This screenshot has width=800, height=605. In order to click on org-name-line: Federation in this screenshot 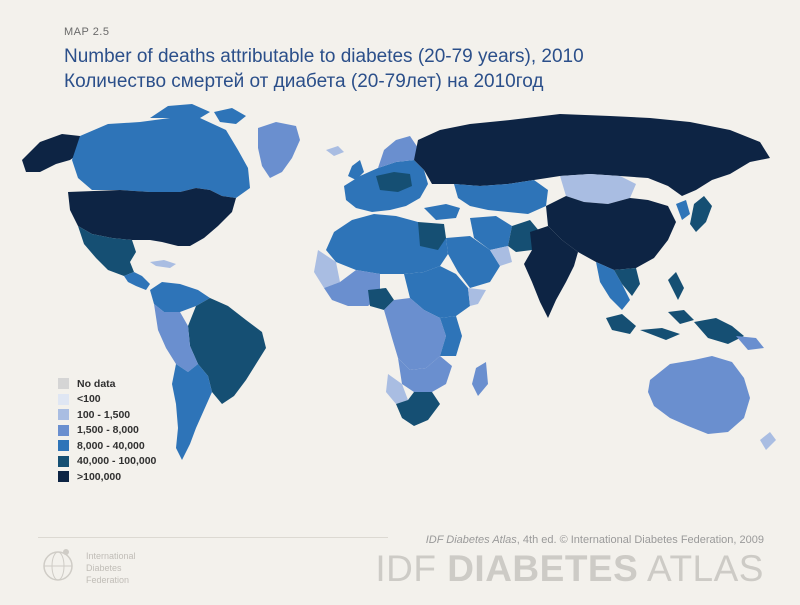, I will do `click(111, 580)`.